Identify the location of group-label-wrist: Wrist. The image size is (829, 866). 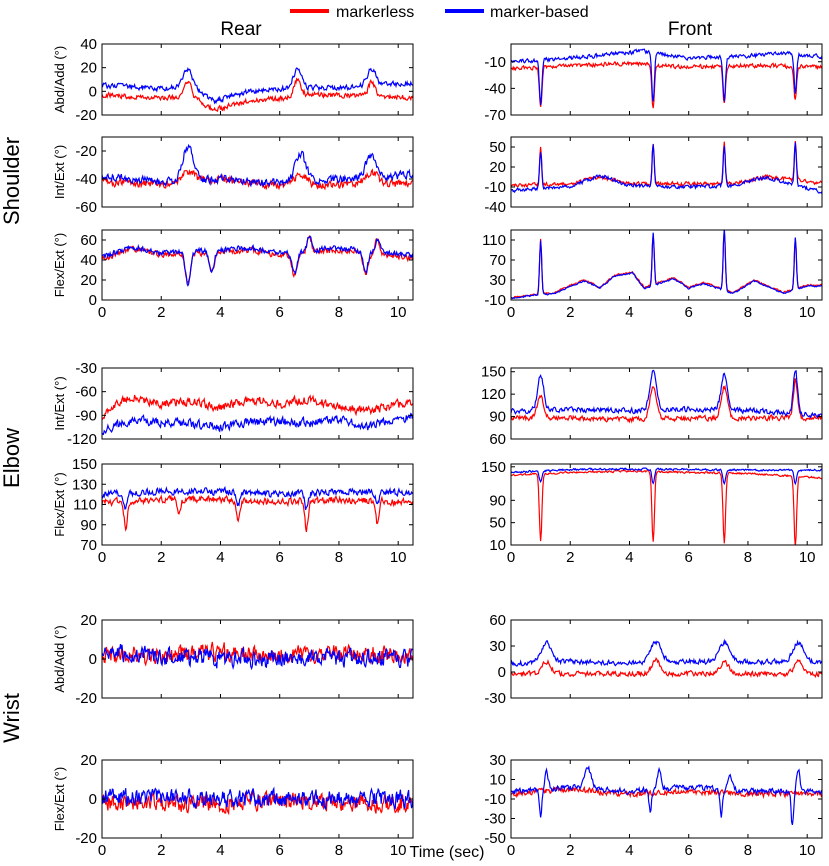
(12, 718).